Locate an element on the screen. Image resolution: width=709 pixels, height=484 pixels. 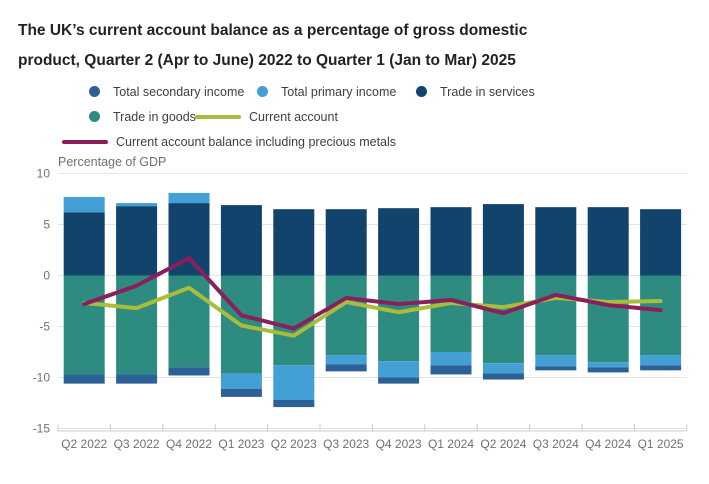
x-axis-tick-label: Q4 2022 is located at coordinates (189, 444).